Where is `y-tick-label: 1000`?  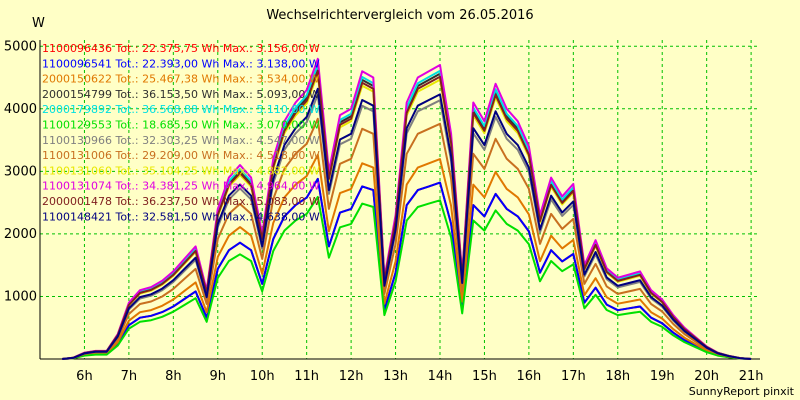
y-tick-label: 1000 is located at coordinates (20, 296).